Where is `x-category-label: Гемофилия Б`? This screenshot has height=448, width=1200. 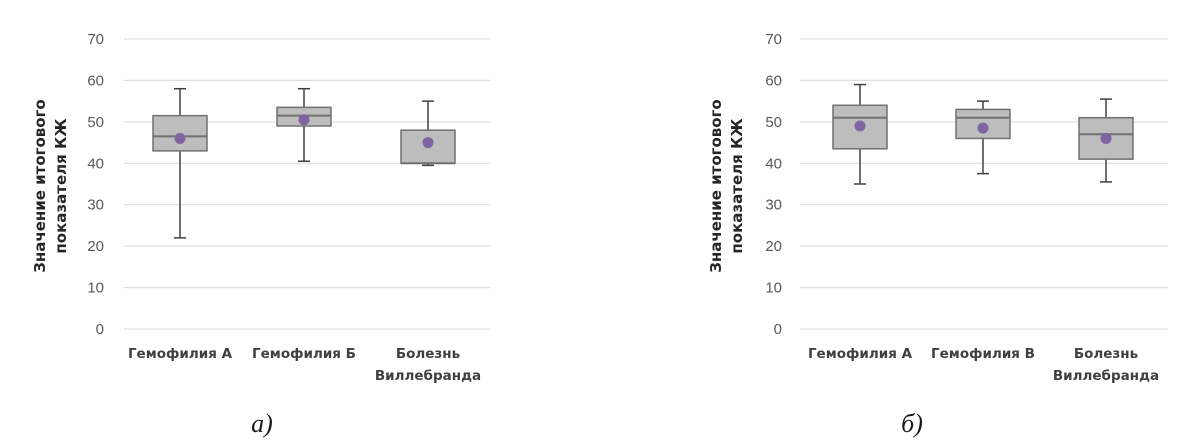 x-category-label: Гемофилия Б is located at coordinates (304, 354).